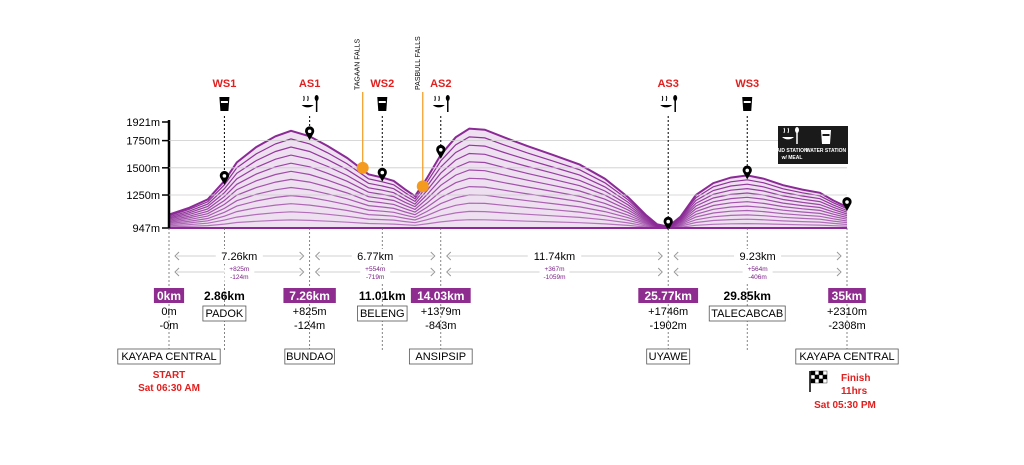 The width and height of the screenshot is (1024, 465). What do you see at coordinates (668, 296) in the screenshot?
I see `checkpoint-km: 25.77km` at bounding box center [668, 296].